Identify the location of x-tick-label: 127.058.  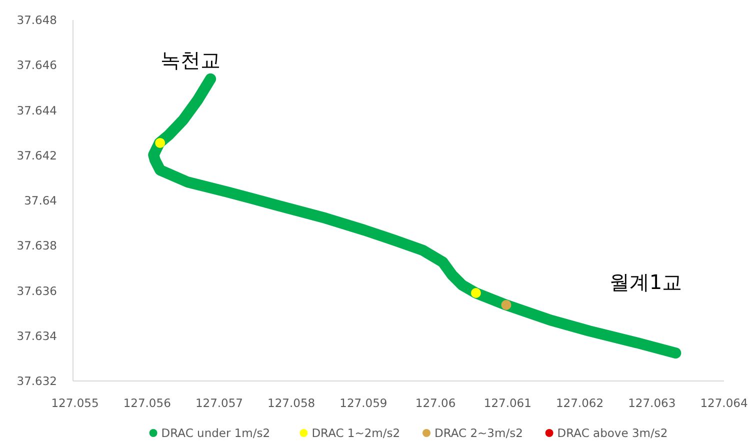
(292, 403).